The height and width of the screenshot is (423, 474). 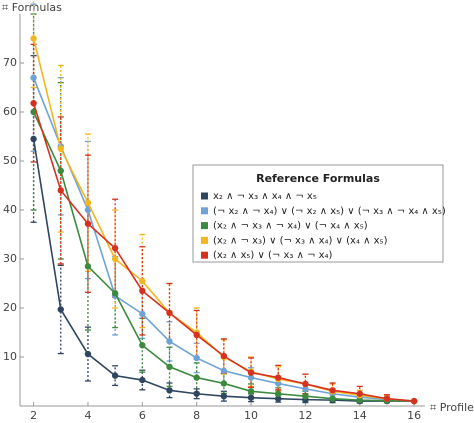 I want to click on legend-label: (x₂ ∧ ¬ x₃) ∨ (¬ x₃ ∧ x₄) ∨ (x₄ ∧ x₅), so click(x=300, y=240).